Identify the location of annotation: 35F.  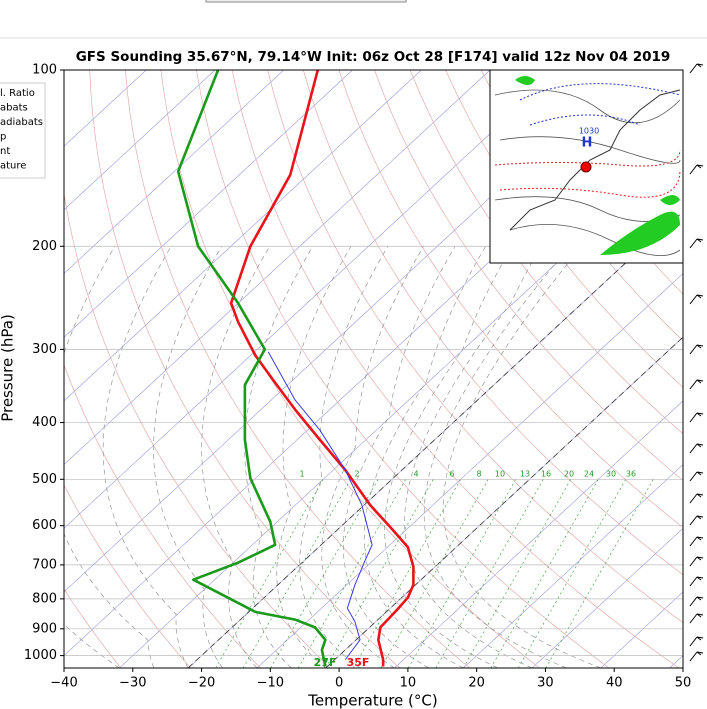
(358, 662).